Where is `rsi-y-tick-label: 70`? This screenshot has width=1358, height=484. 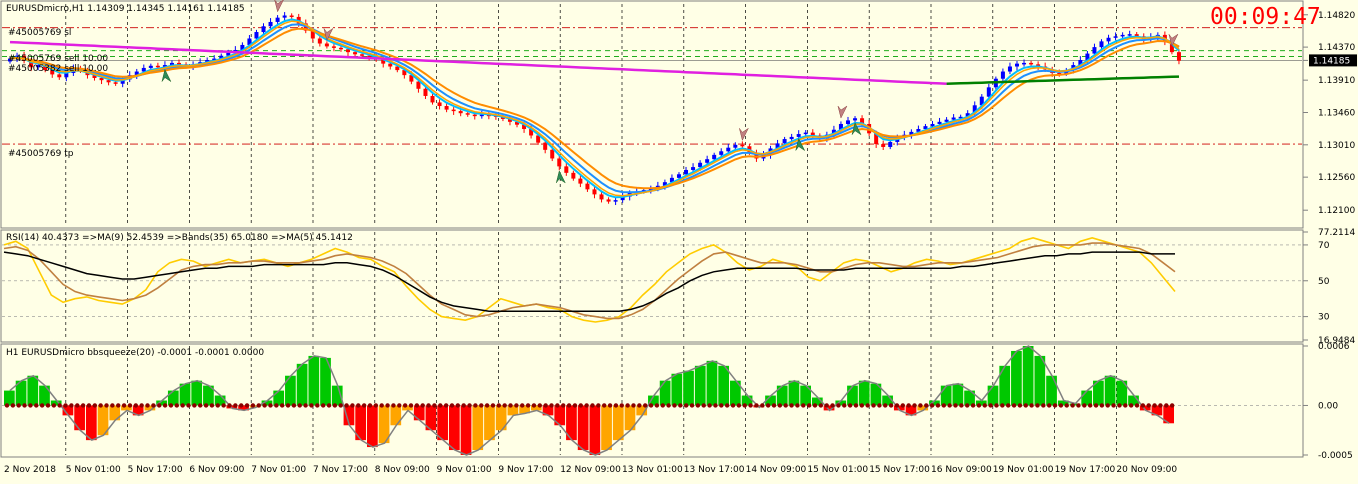
rsi-y-tick-label: 70 is located at coordinates (1324, 246).